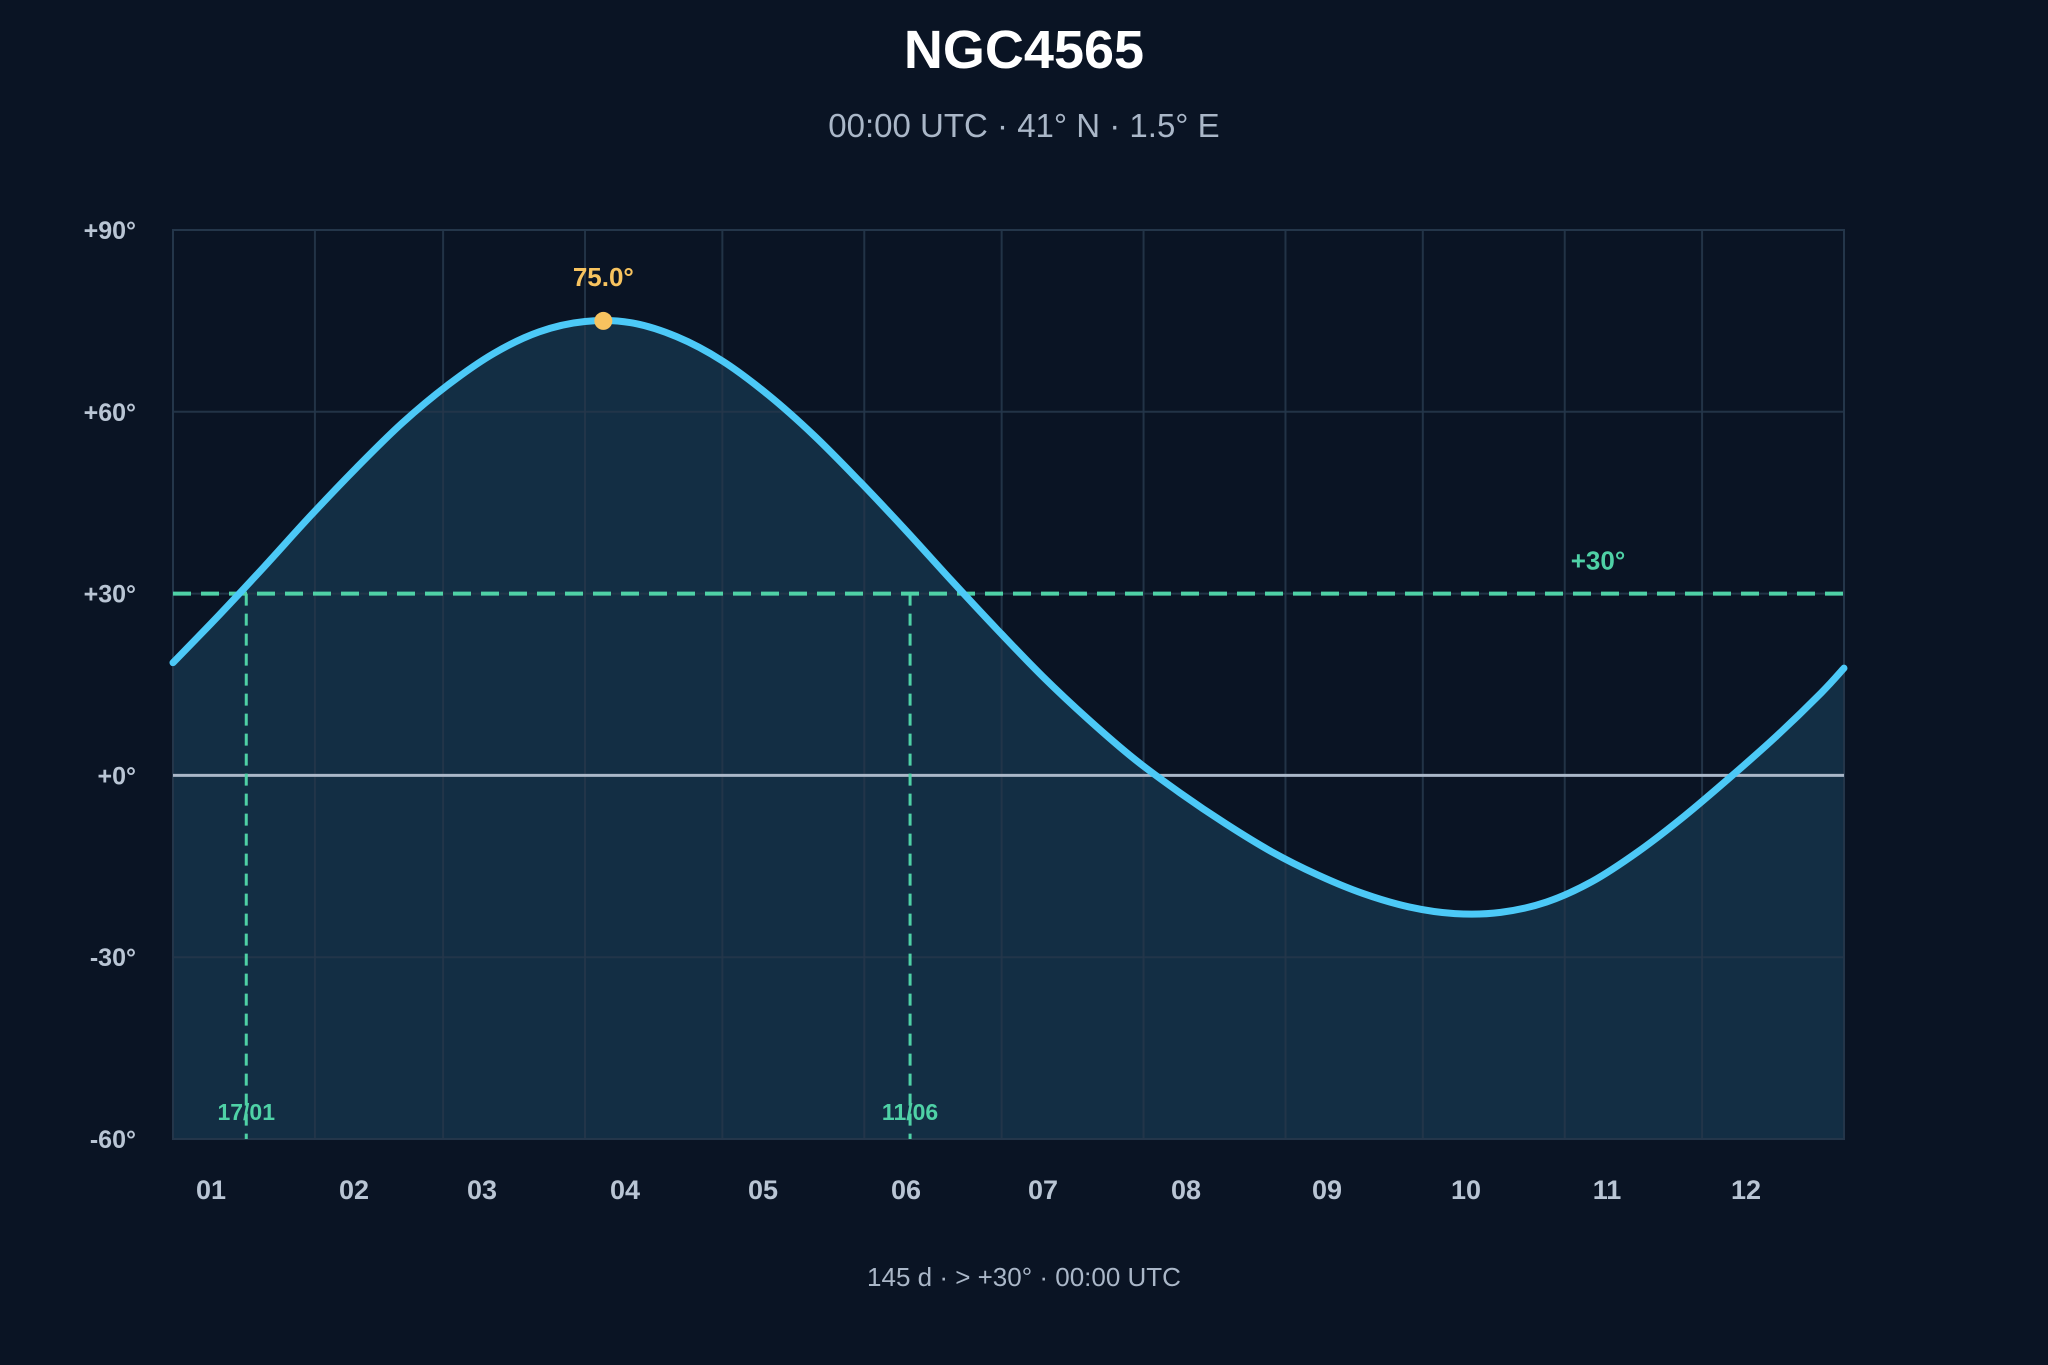 The width and height of the screenshot is (2048, 1365). I want to click on x-tick-label: 02, so click(354, 1190).